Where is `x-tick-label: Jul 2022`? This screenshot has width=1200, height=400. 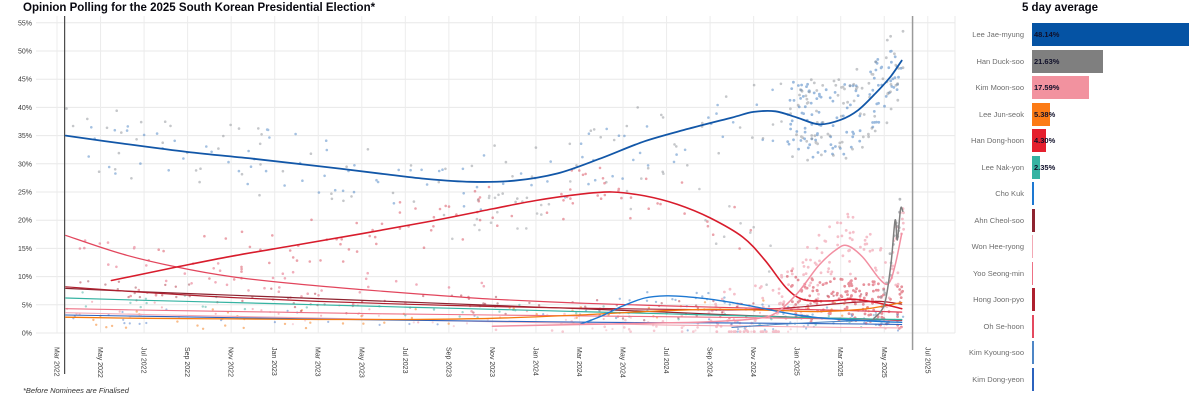
x-tick-label: Jul 2022 is located at coordinates (143, 360).